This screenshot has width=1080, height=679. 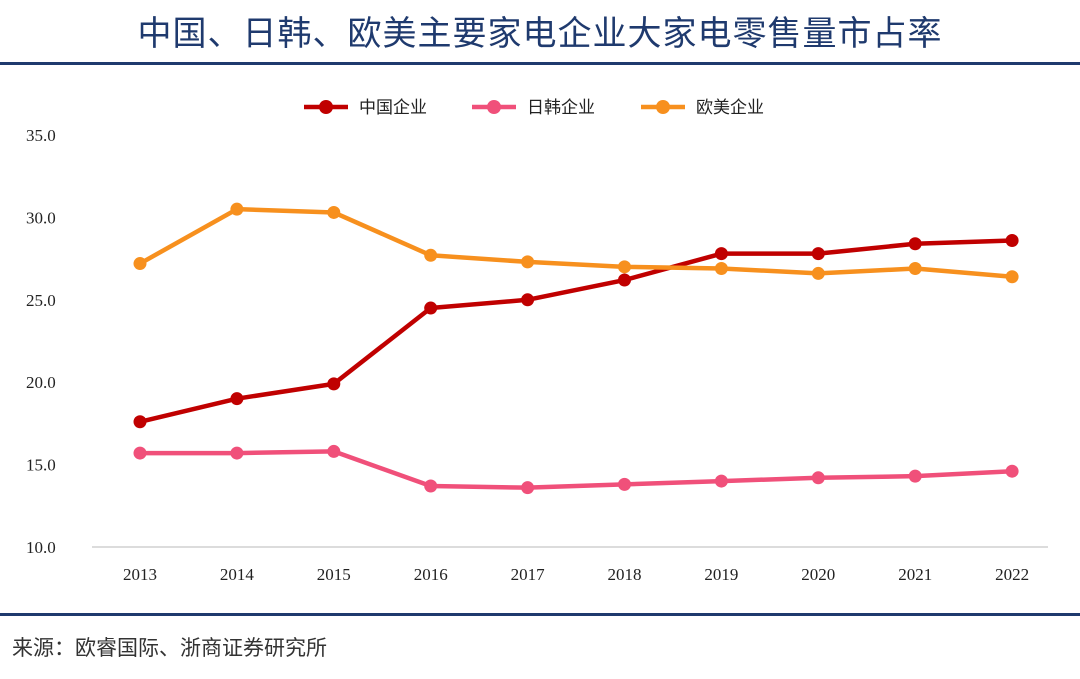 What do you see at coordinates (41, 135) in the screenshot?
I see `y-tick-label: 35.0` at bounding box center [41, 135].